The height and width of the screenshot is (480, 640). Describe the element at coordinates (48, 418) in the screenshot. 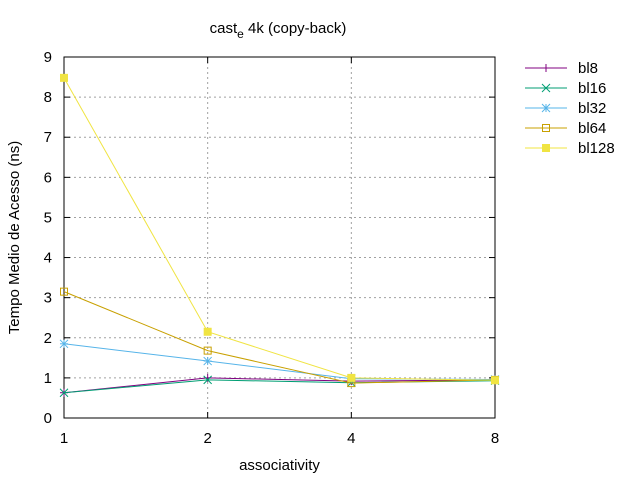

I see `y-tick-label: 0` at that location.